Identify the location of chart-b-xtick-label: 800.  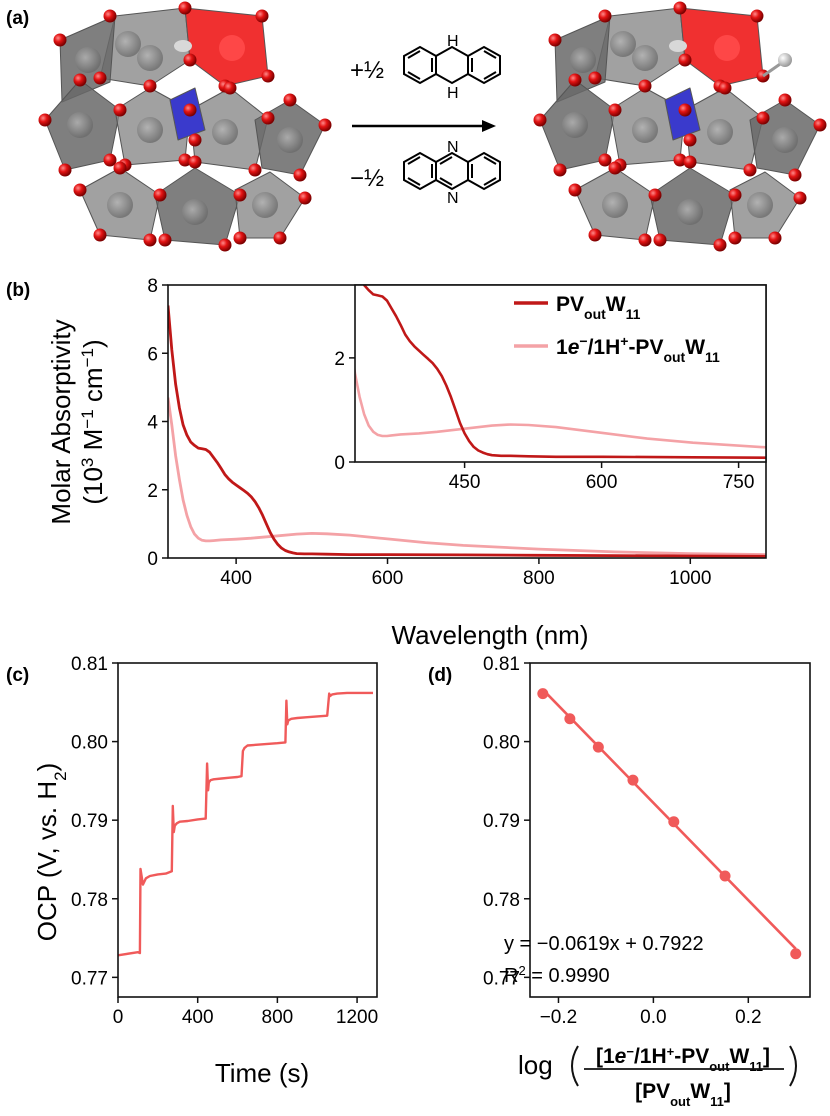
(539, 578).